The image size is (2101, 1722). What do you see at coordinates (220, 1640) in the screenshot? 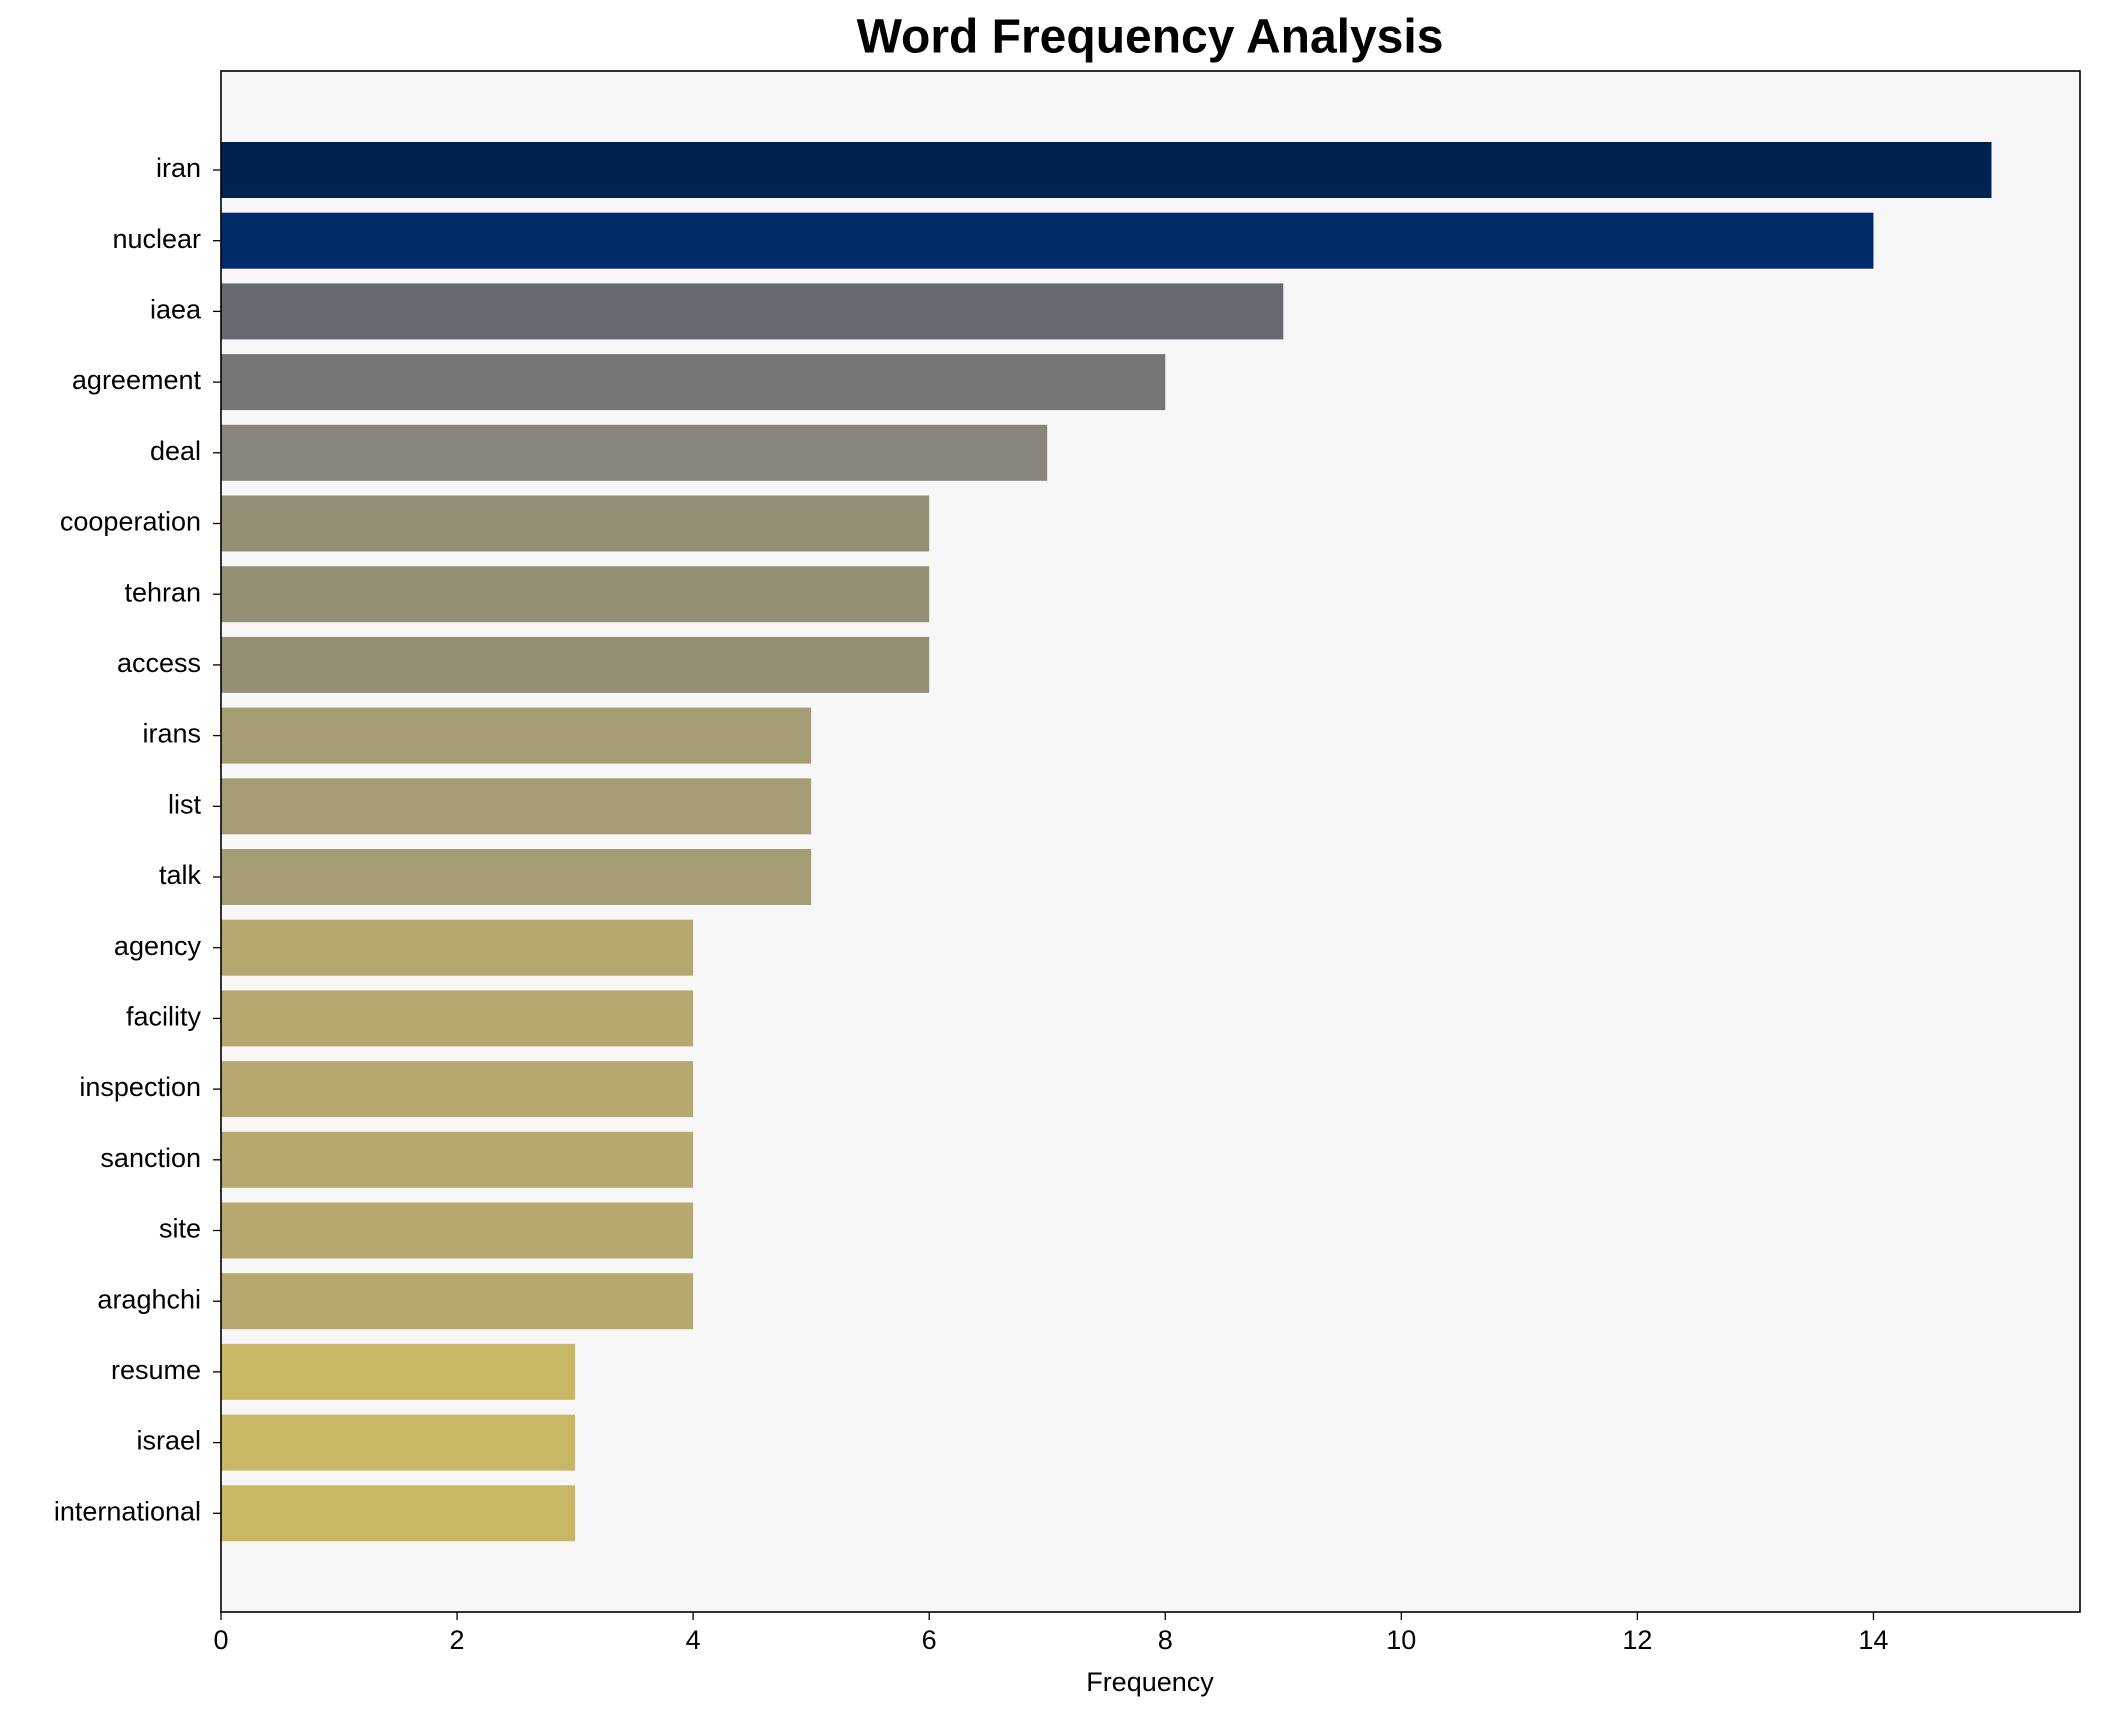
I see `x-tick-label: 0` at bounding box center [220, 1640].